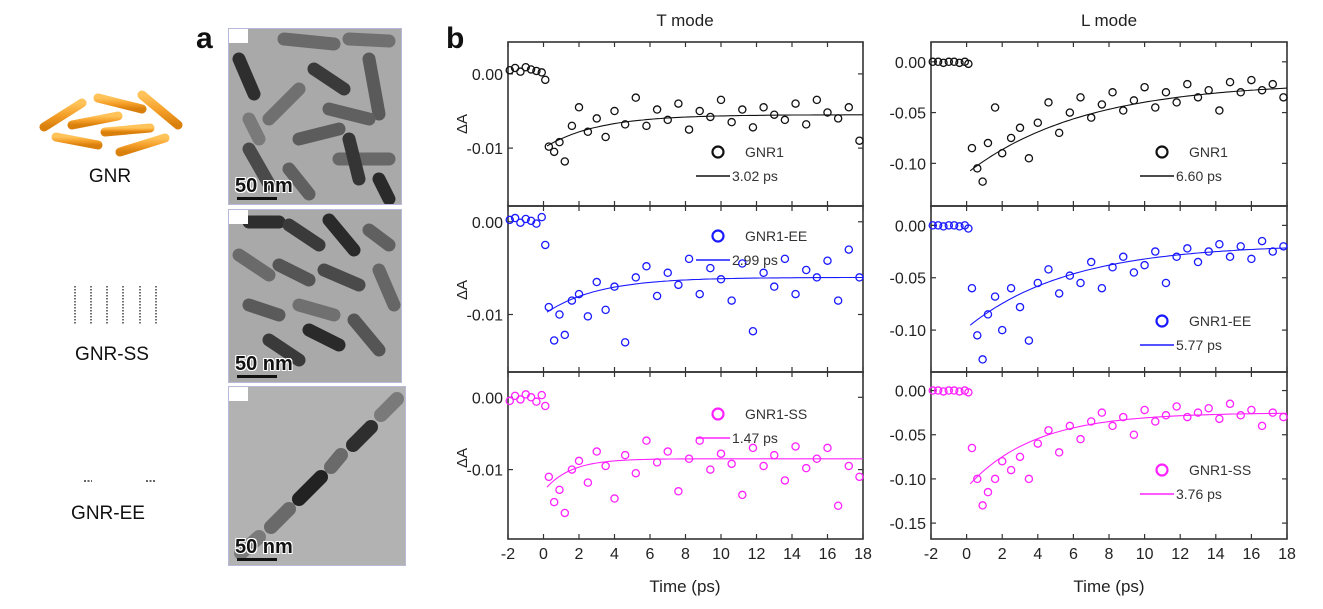 The width and height of the screenshot is (1323, 609). Describe the element at coordinates (238, 394) in the screenshot. I see `image-notch` at that location.